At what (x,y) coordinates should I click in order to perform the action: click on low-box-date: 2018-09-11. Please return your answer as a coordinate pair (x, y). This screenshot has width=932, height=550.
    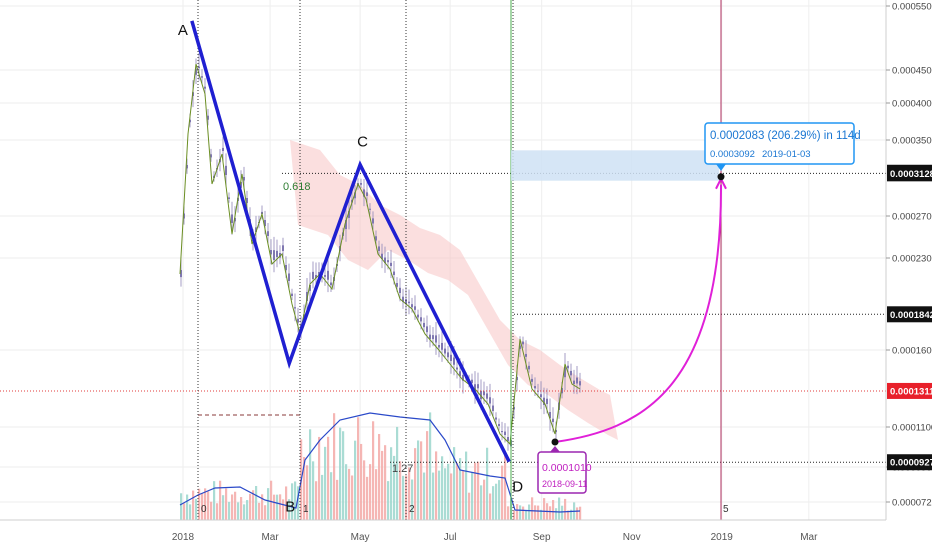
    Looking at the image, I should click on (564, 484).